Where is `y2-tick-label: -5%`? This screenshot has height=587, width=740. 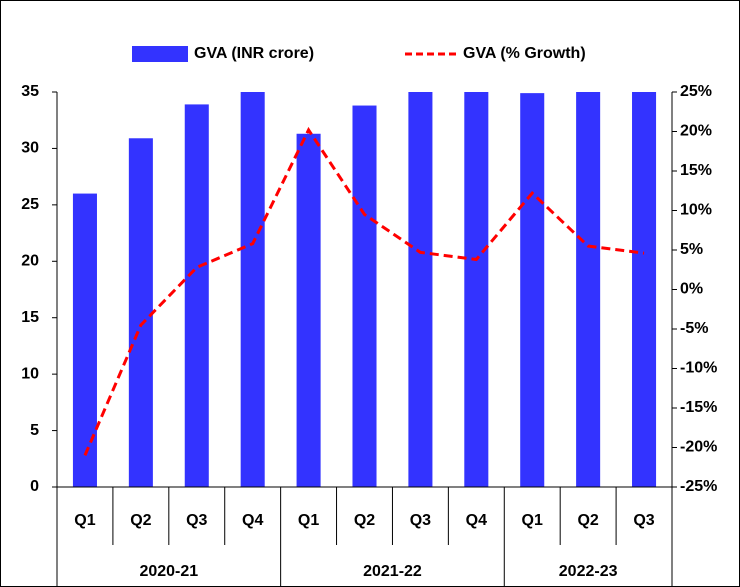
y2-tick-label: -5% is located at coordinates (694, 328).